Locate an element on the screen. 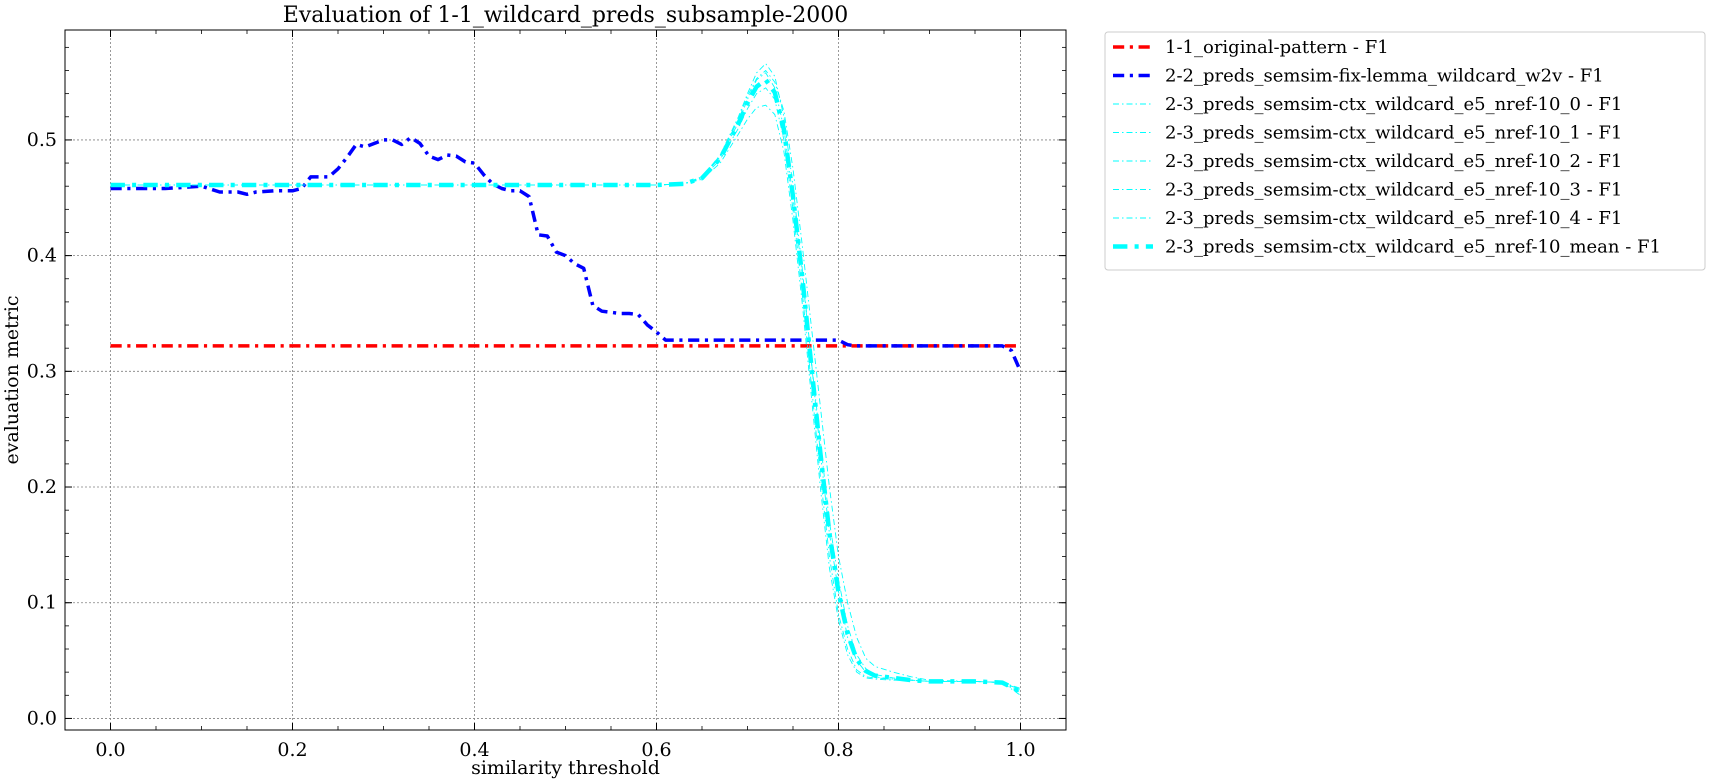 The width and height of the screenshot is (1717, 781). legend-entry-label: 1-1_original-pattern - F1 is located at coordinates (1277, 47).